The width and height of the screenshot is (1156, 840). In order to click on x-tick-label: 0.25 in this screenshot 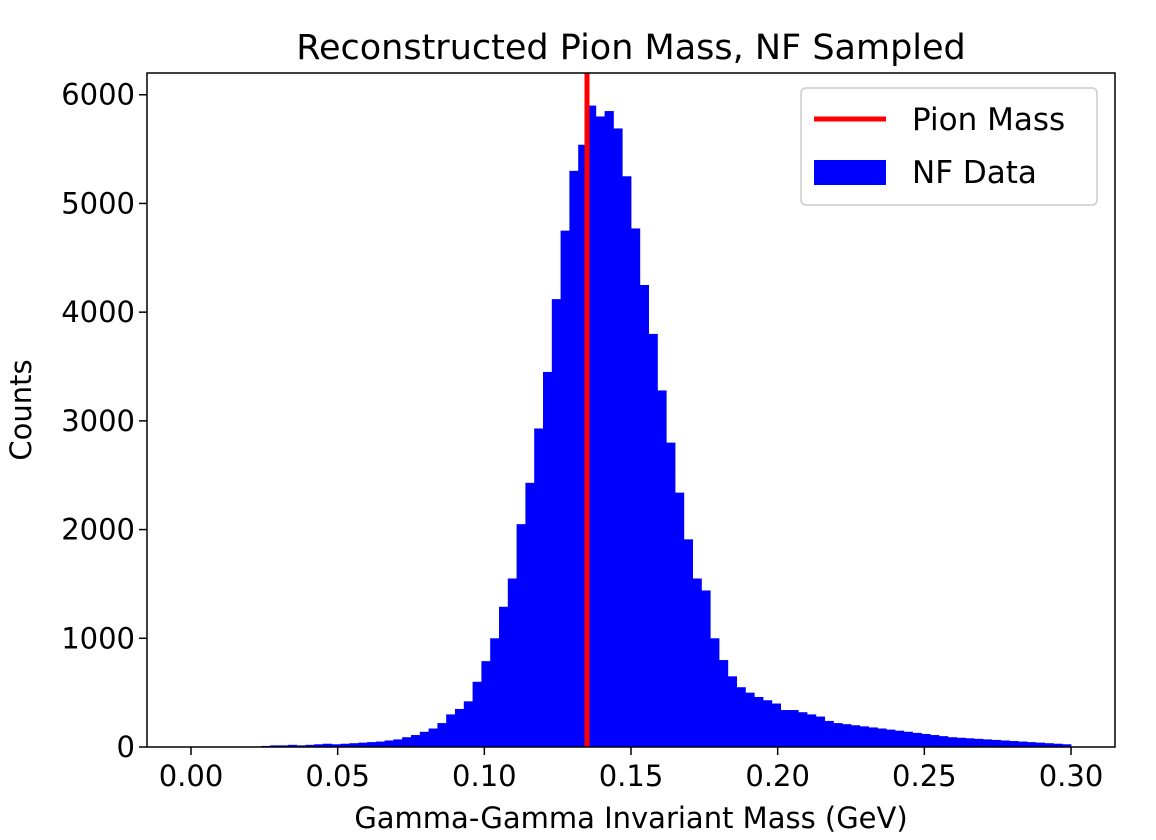, I will do `click(924, 776)`.